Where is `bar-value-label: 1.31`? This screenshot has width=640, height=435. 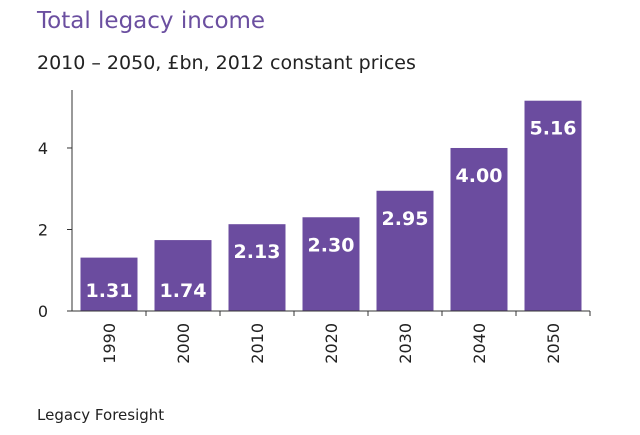
bar-value-label: 1.31 is located at coordinates (109, 291).